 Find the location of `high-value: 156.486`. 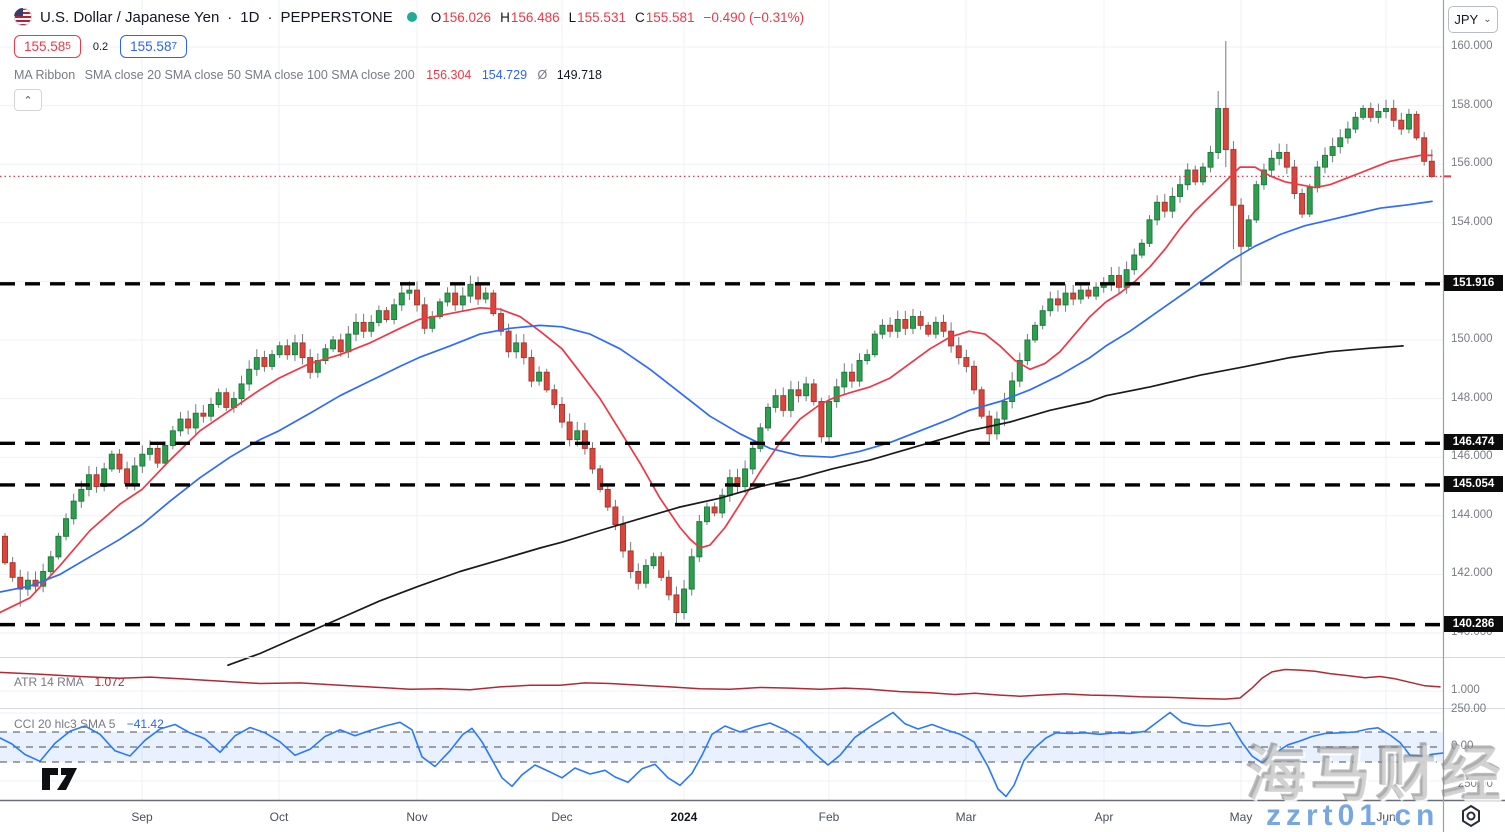

high-value: 156.486 is located at coordinates (535, 17).